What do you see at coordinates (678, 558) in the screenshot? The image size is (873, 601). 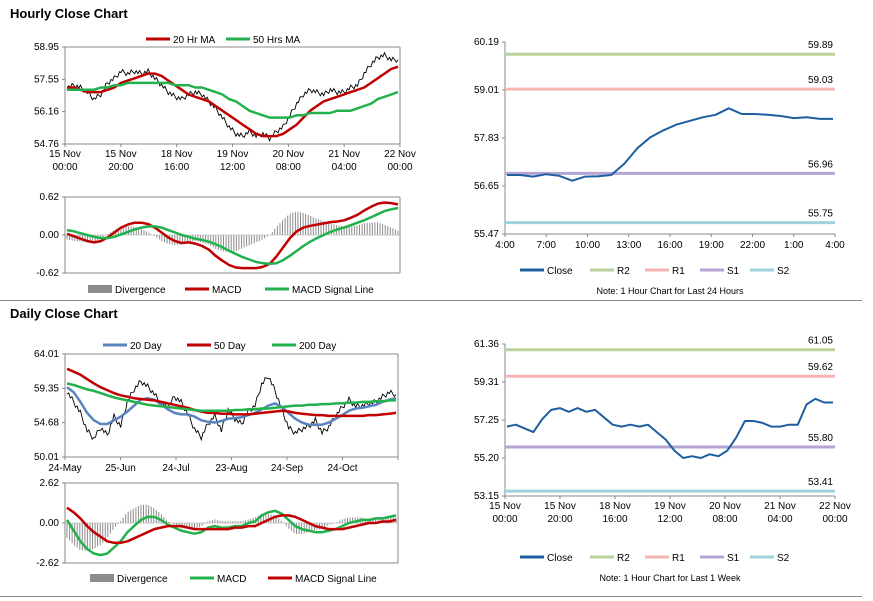 I see `daily-pivots-legend-r1: R1` at bounding box center [678, 558].